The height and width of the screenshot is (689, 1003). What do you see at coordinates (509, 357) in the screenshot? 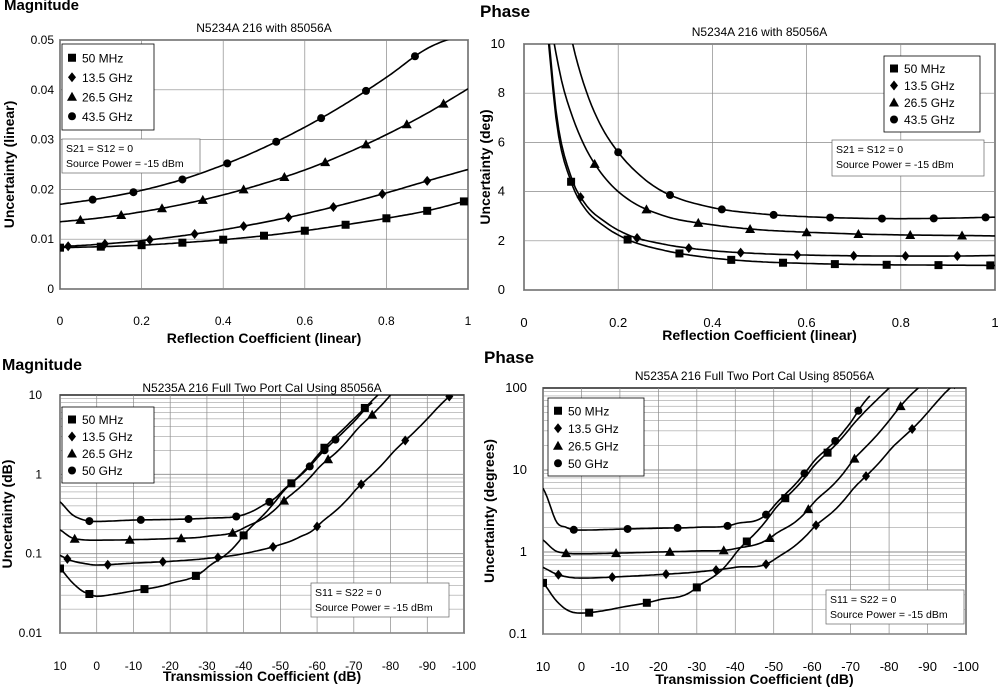
I see `section-label-bottom-right: Phase` at bounding box center [509, 357].